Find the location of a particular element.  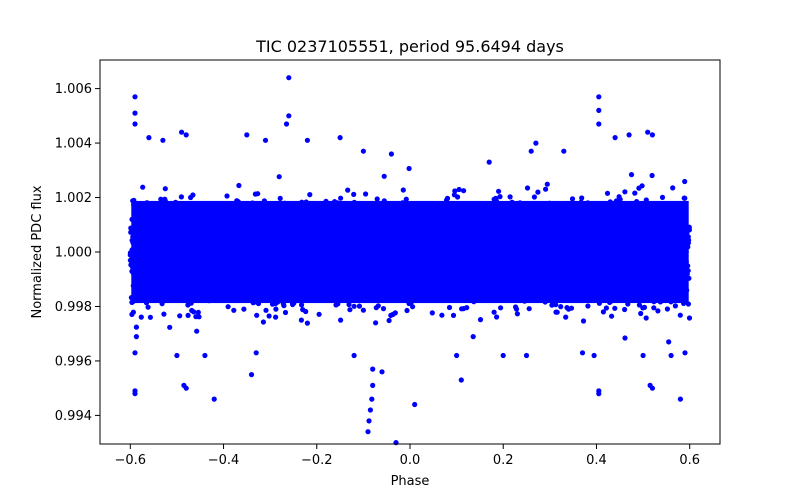

x-axis: −0.6 −0.4 −0.2 0.0 0.2 0.4 0.6 is located at coordinates (407, 456).